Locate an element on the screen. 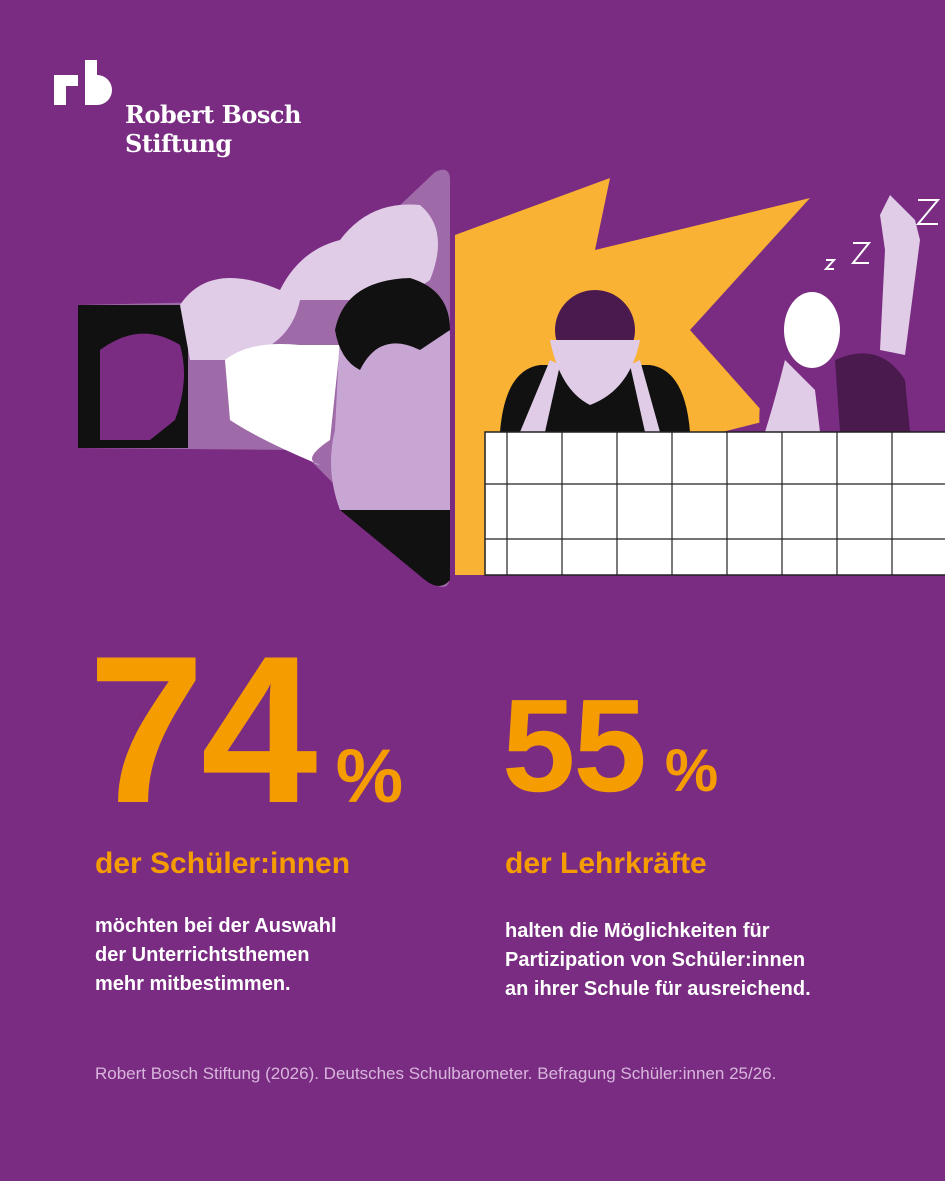 The height and width of the screenshot is (1181, 945). text-line: mehr mitbestimmen. is located at coordinates (193, 984).